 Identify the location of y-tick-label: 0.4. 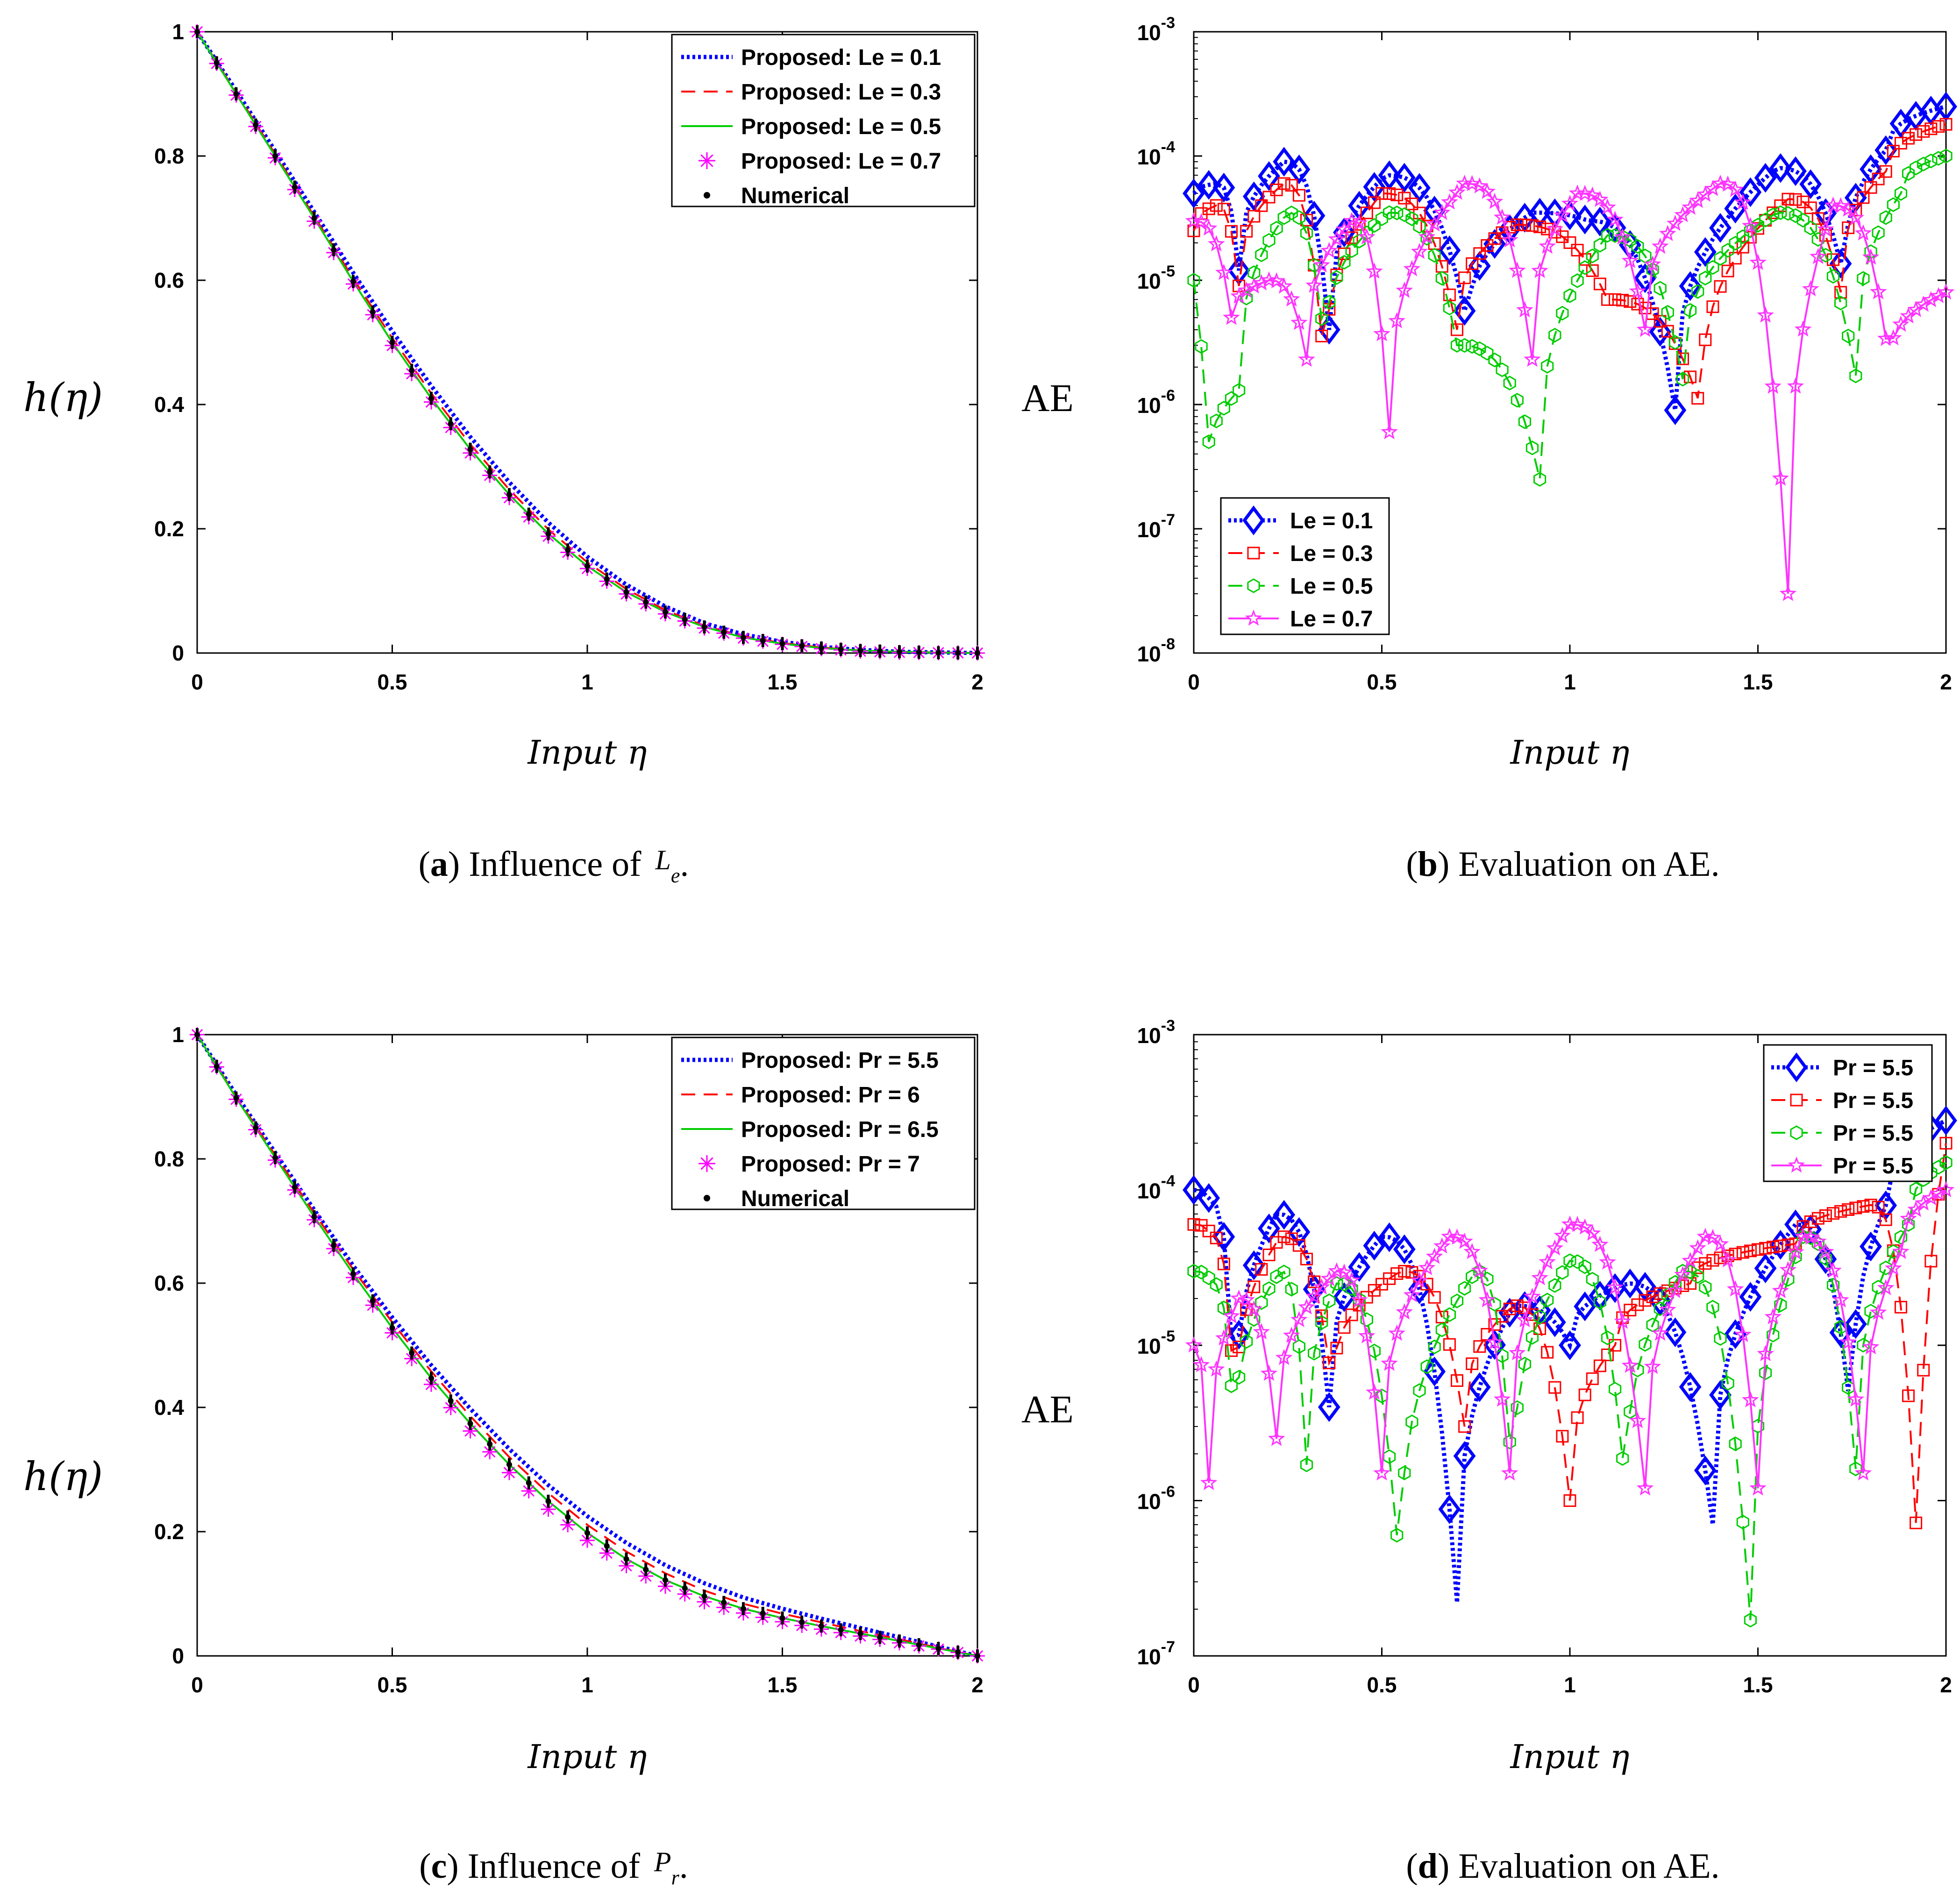
(169, 1407).